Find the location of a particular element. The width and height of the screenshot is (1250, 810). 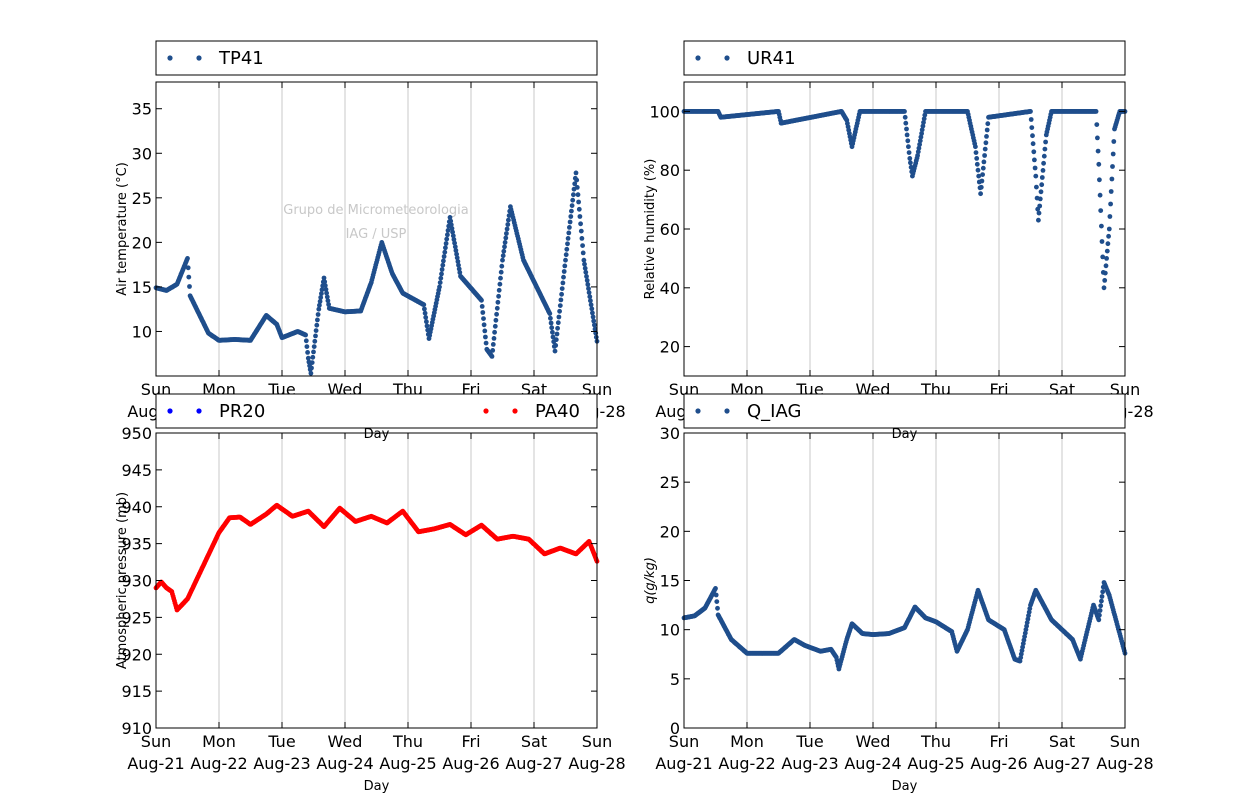

y-tick-label: 935 is located at coordinates (136, 544).